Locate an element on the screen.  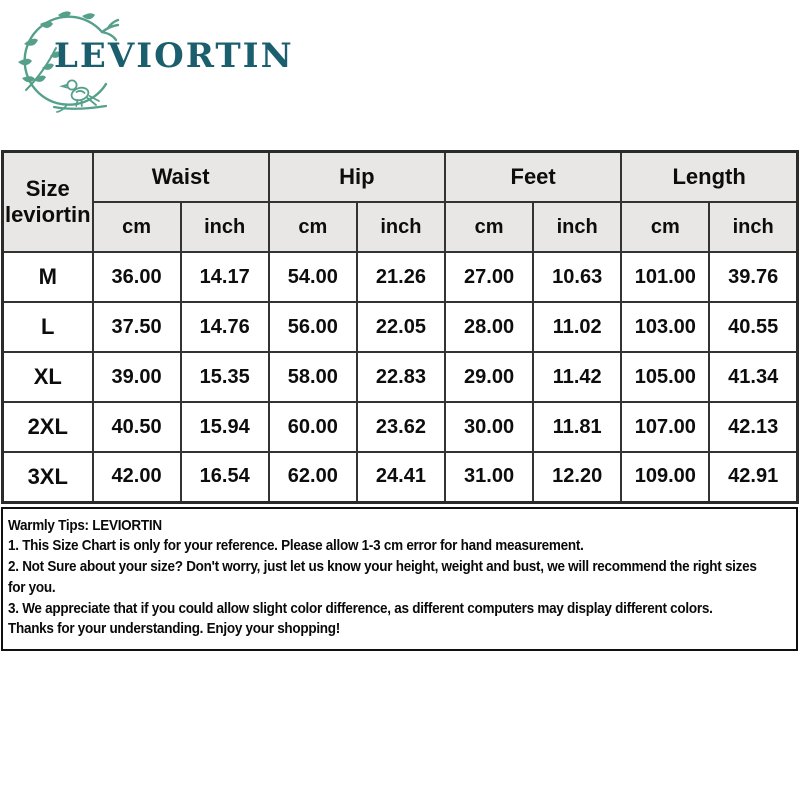
size-label: XL is located at coordinates (47, 377).